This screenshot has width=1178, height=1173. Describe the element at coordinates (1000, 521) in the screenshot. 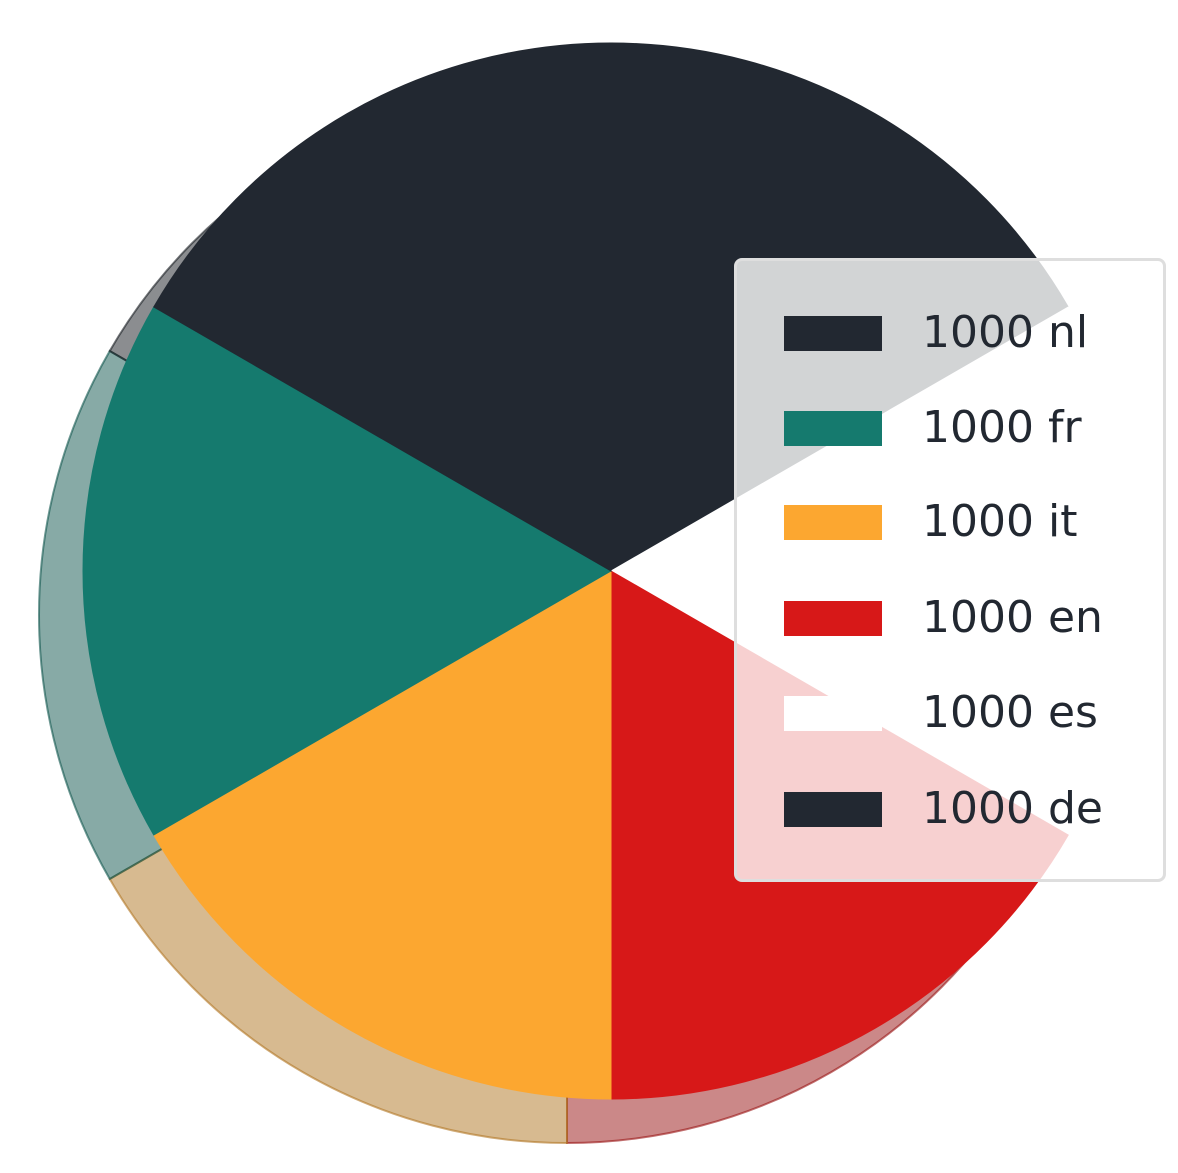

I see `legend-label-it: 1000 it` at that location.